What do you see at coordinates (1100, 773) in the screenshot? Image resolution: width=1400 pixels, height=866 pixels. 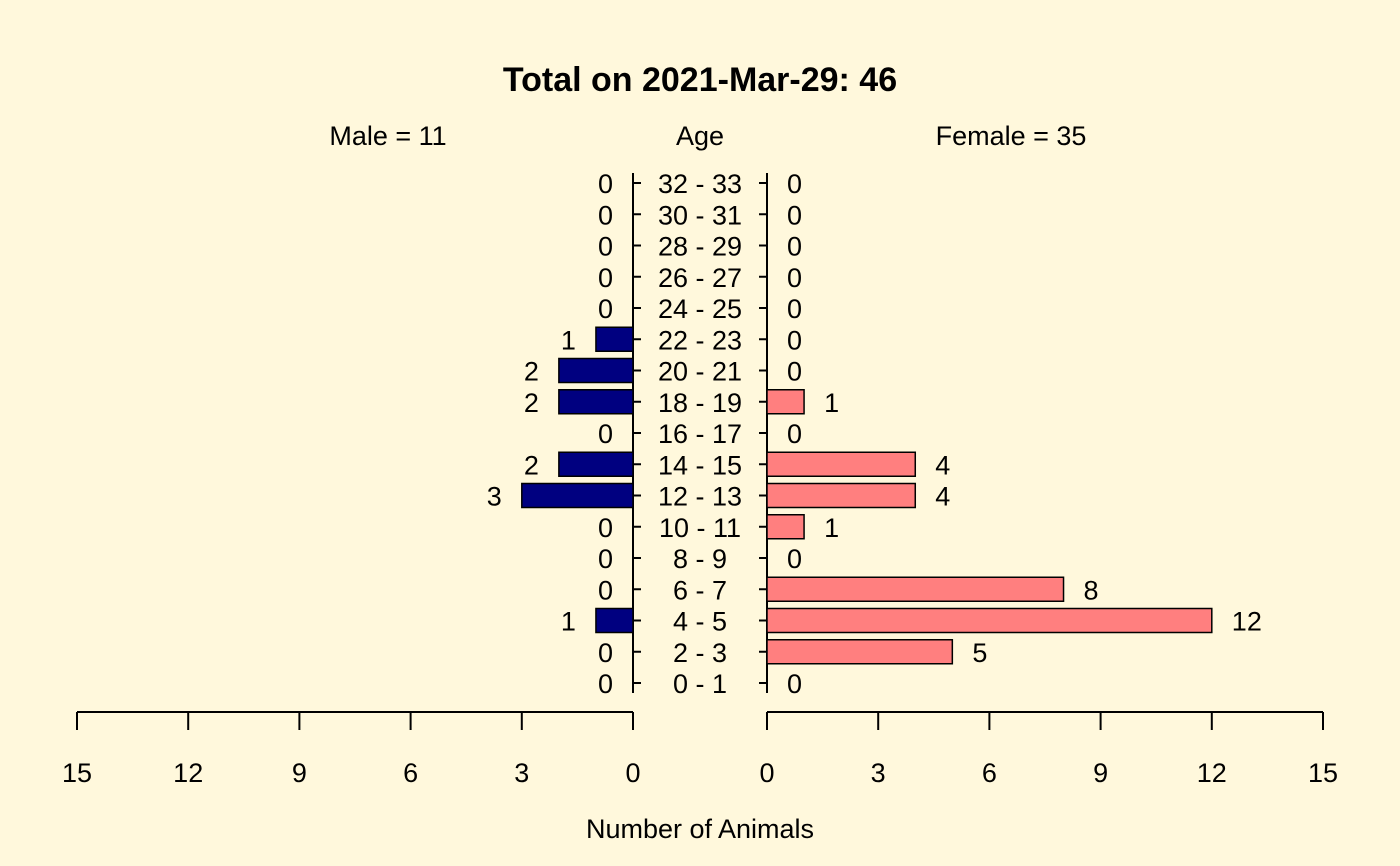 I see `female-x-tick-label: 9` at bounding box center [1100, 773].